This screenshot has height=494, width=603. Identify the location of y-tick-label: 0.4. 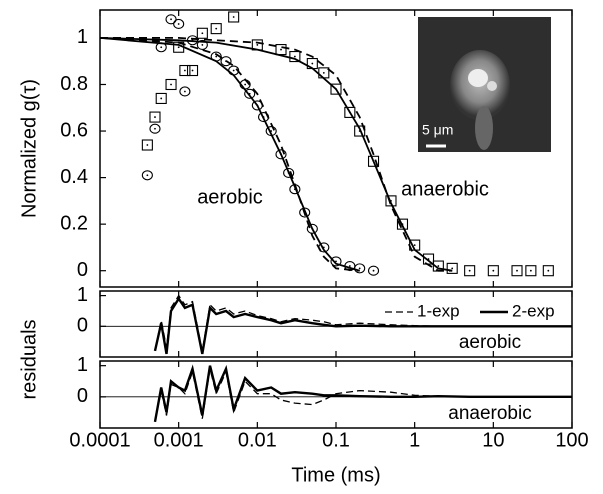
(74, 177).